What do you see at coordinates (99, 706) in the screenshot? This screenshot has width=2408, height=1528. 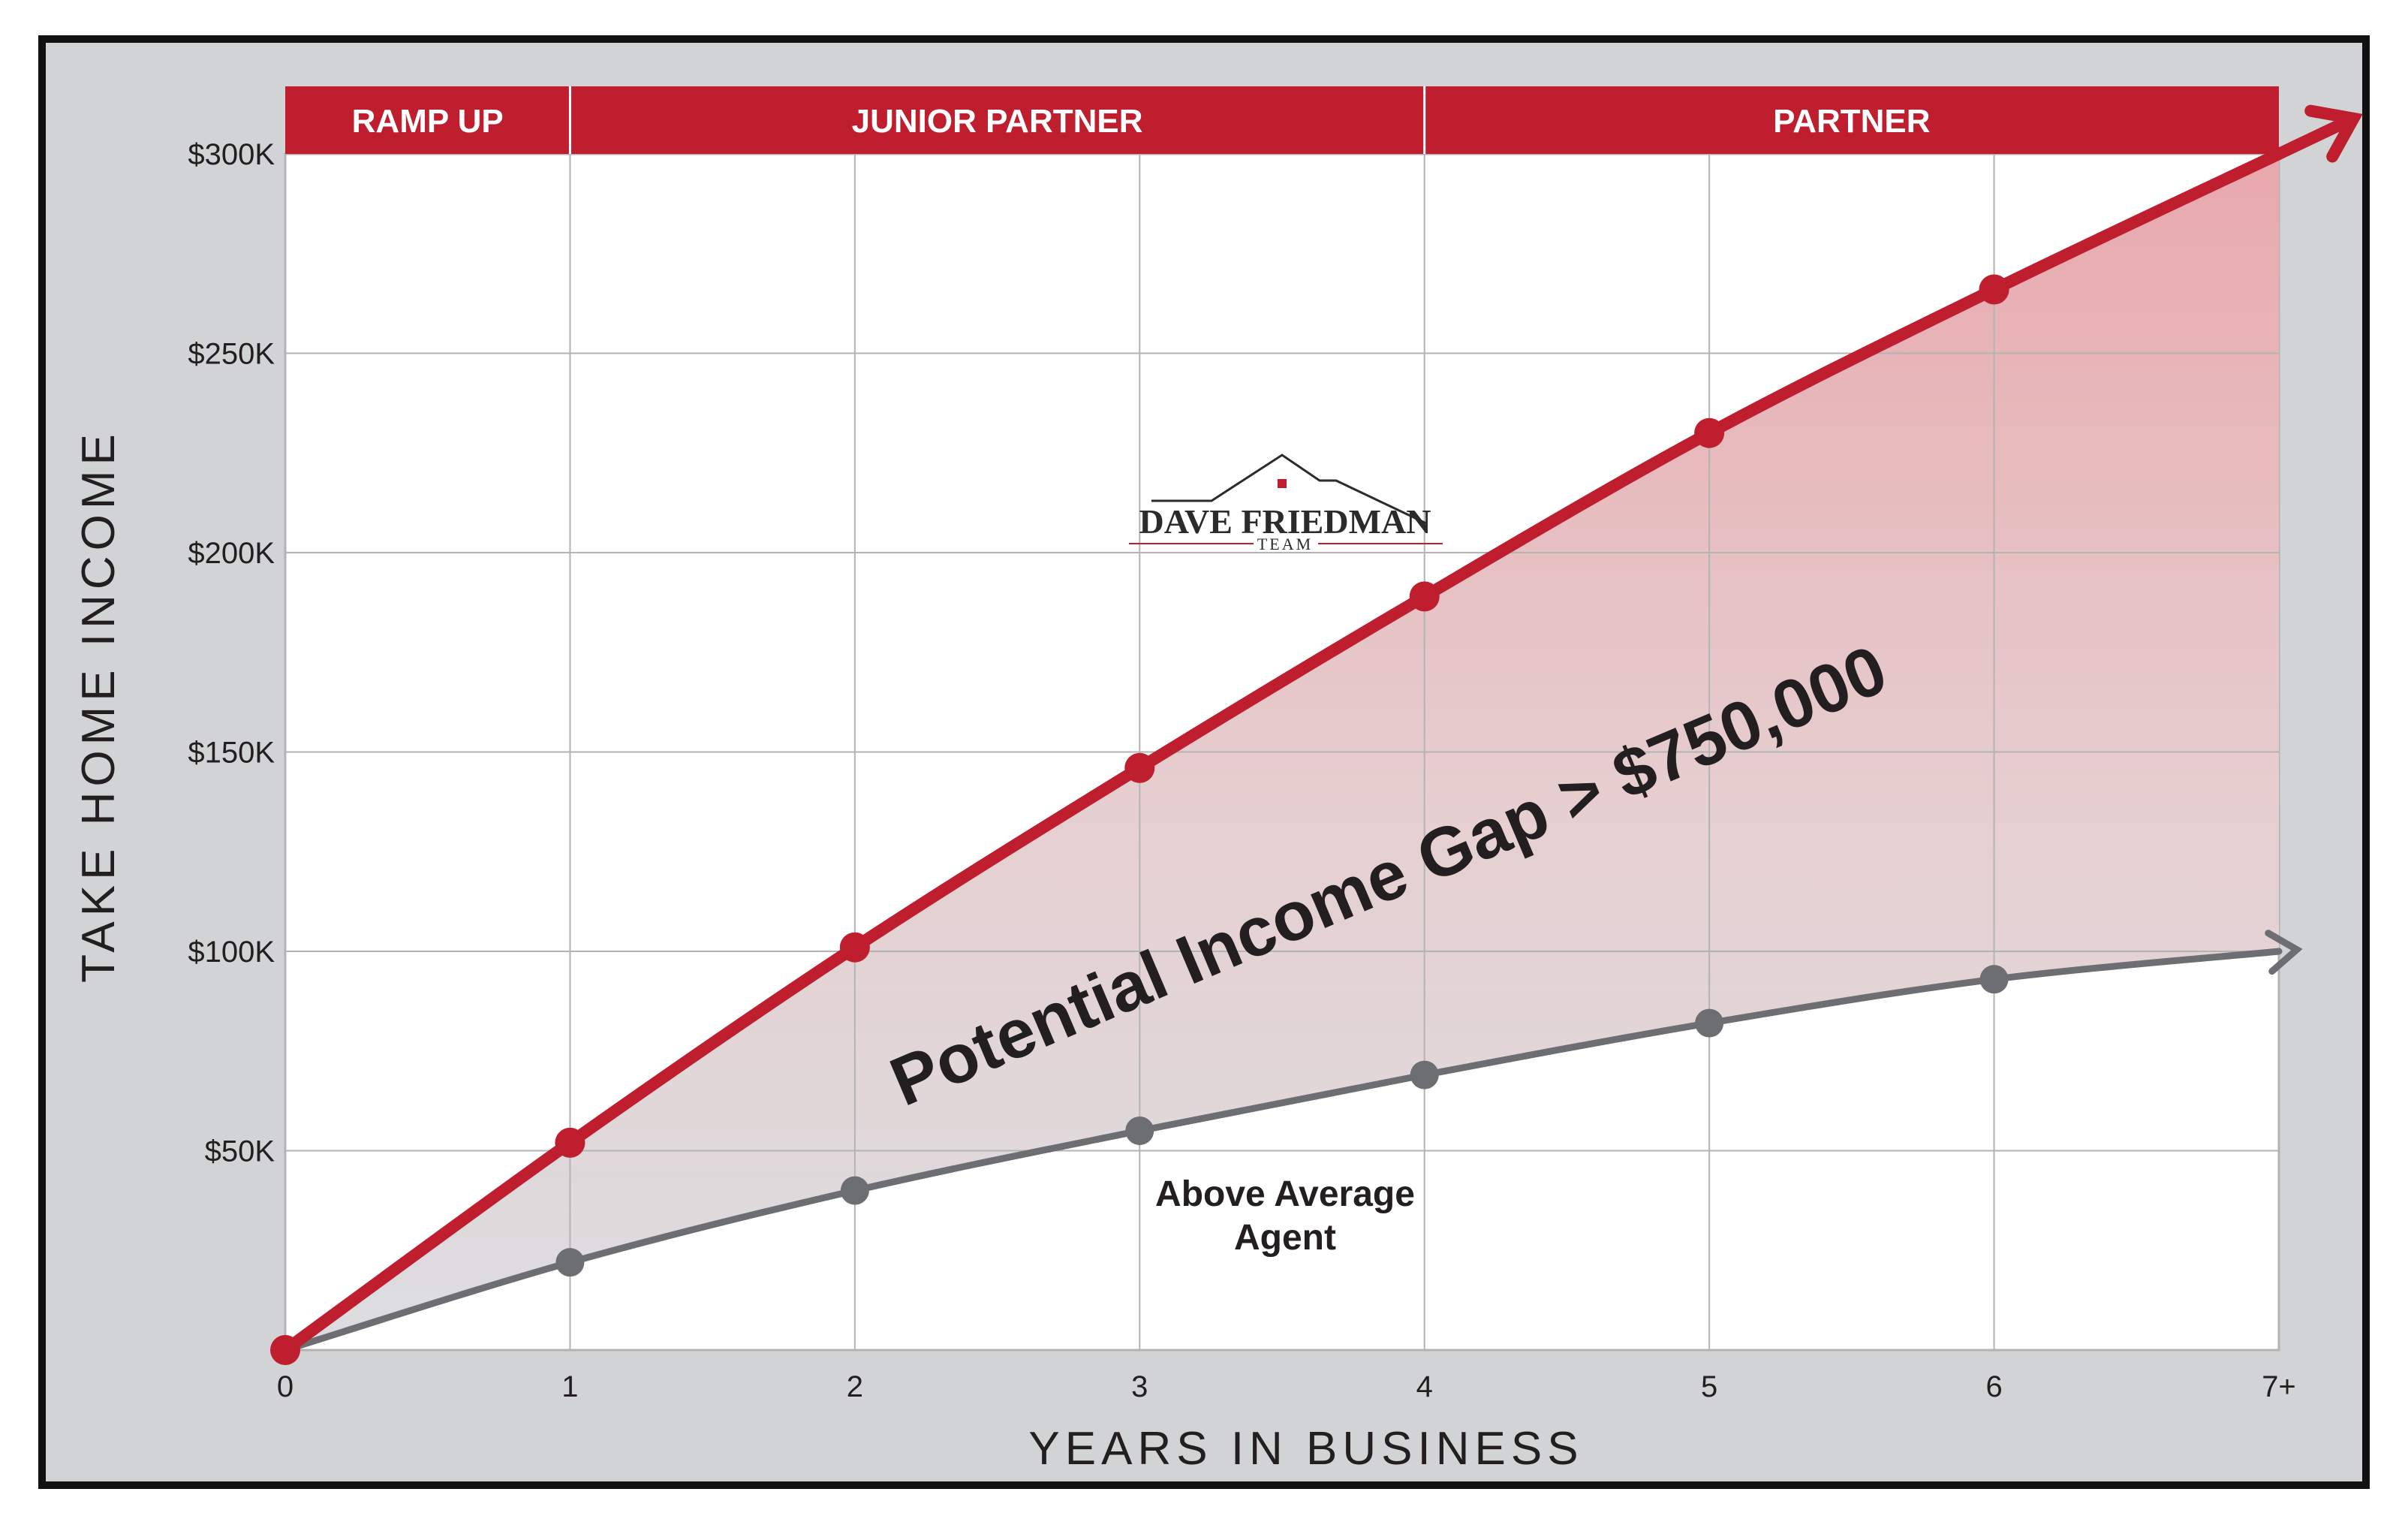 I see `y-axis-title: TAKE HOME INCOME` at bounding box center [99, 706].